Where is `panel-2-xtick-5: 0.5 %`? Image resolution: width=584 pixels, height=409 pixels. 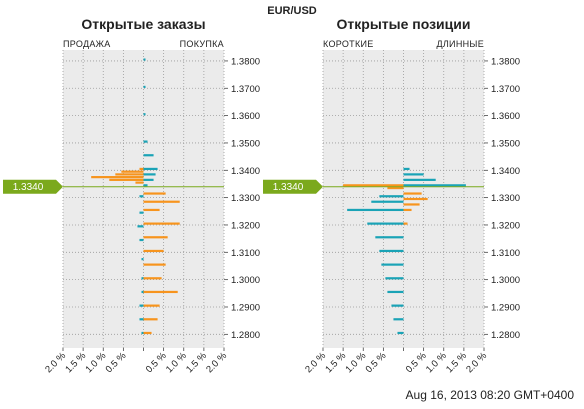
panel-2-xtick-5: 0.5 % is located at coordinates (416, 362).